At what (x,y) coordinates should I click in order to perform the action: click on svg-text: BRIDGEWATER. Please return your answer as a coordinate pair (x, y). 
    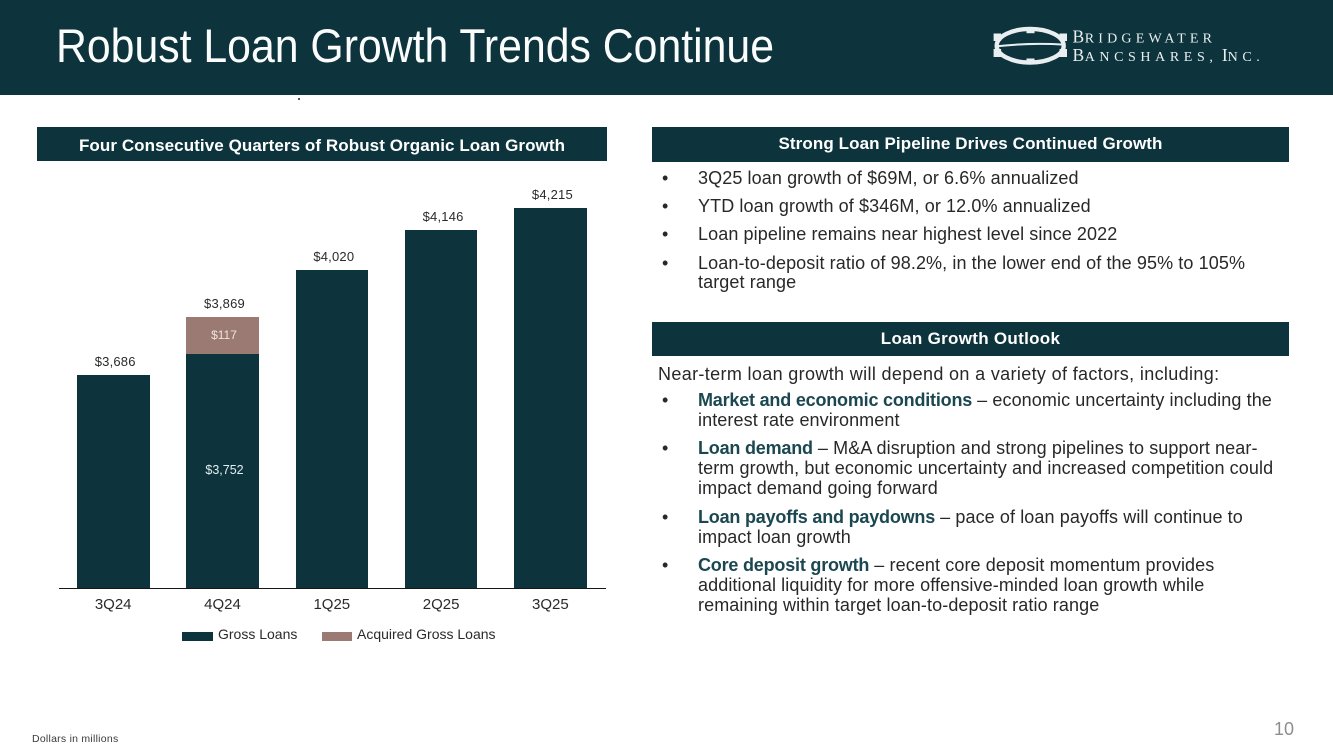
    Looking at the image, I should click on (1145, 37).